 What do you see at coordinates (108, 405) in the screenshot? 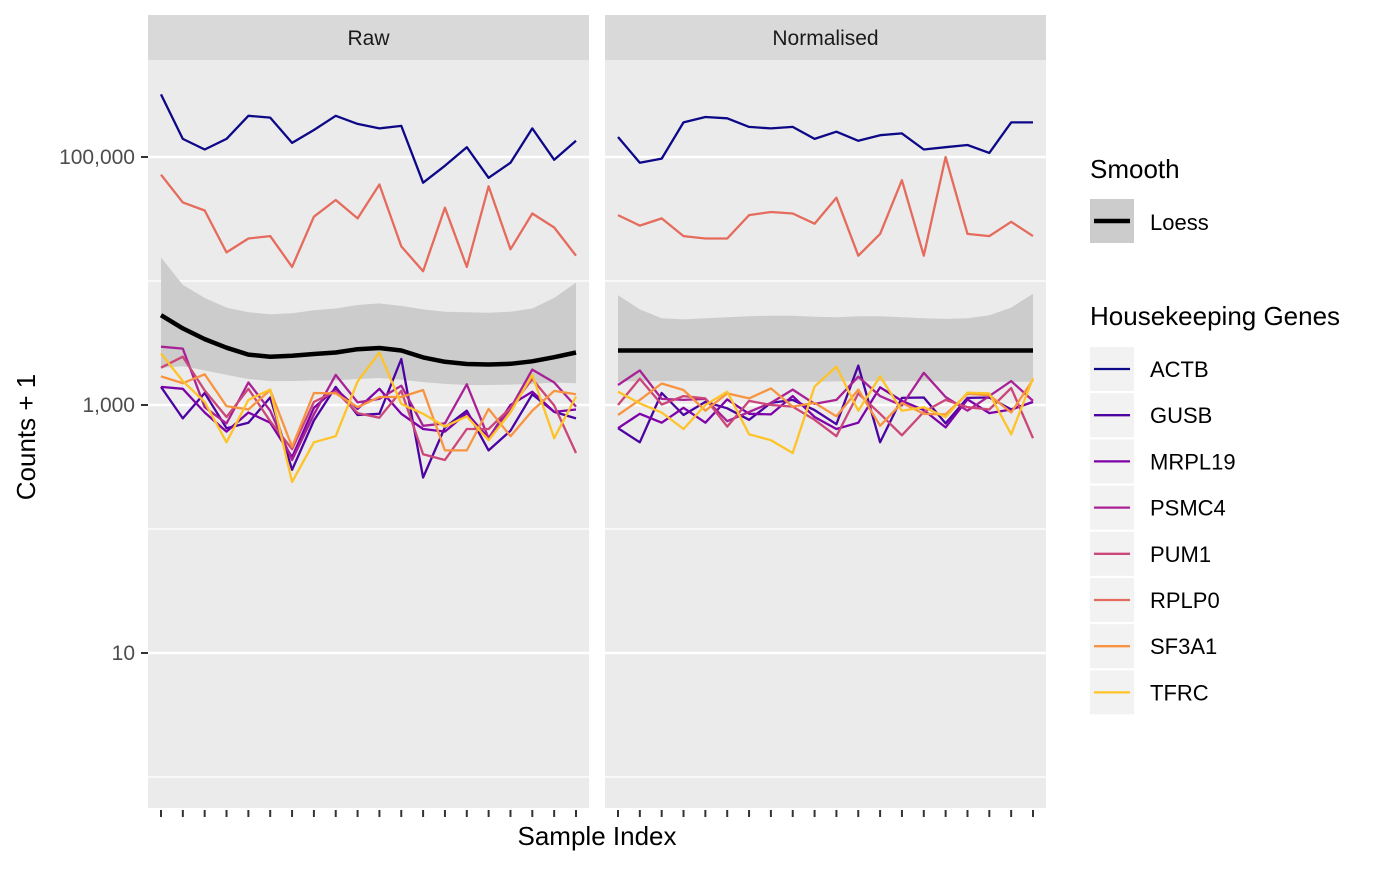
I see `y-tick-label: 1,000` at bounding box center [108, 405].